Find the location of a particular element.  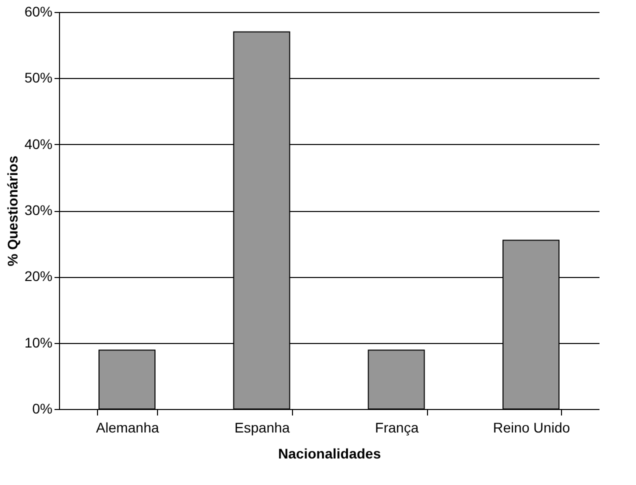

x-tick-label: Reino Unido is located at coordinates (531, 428).